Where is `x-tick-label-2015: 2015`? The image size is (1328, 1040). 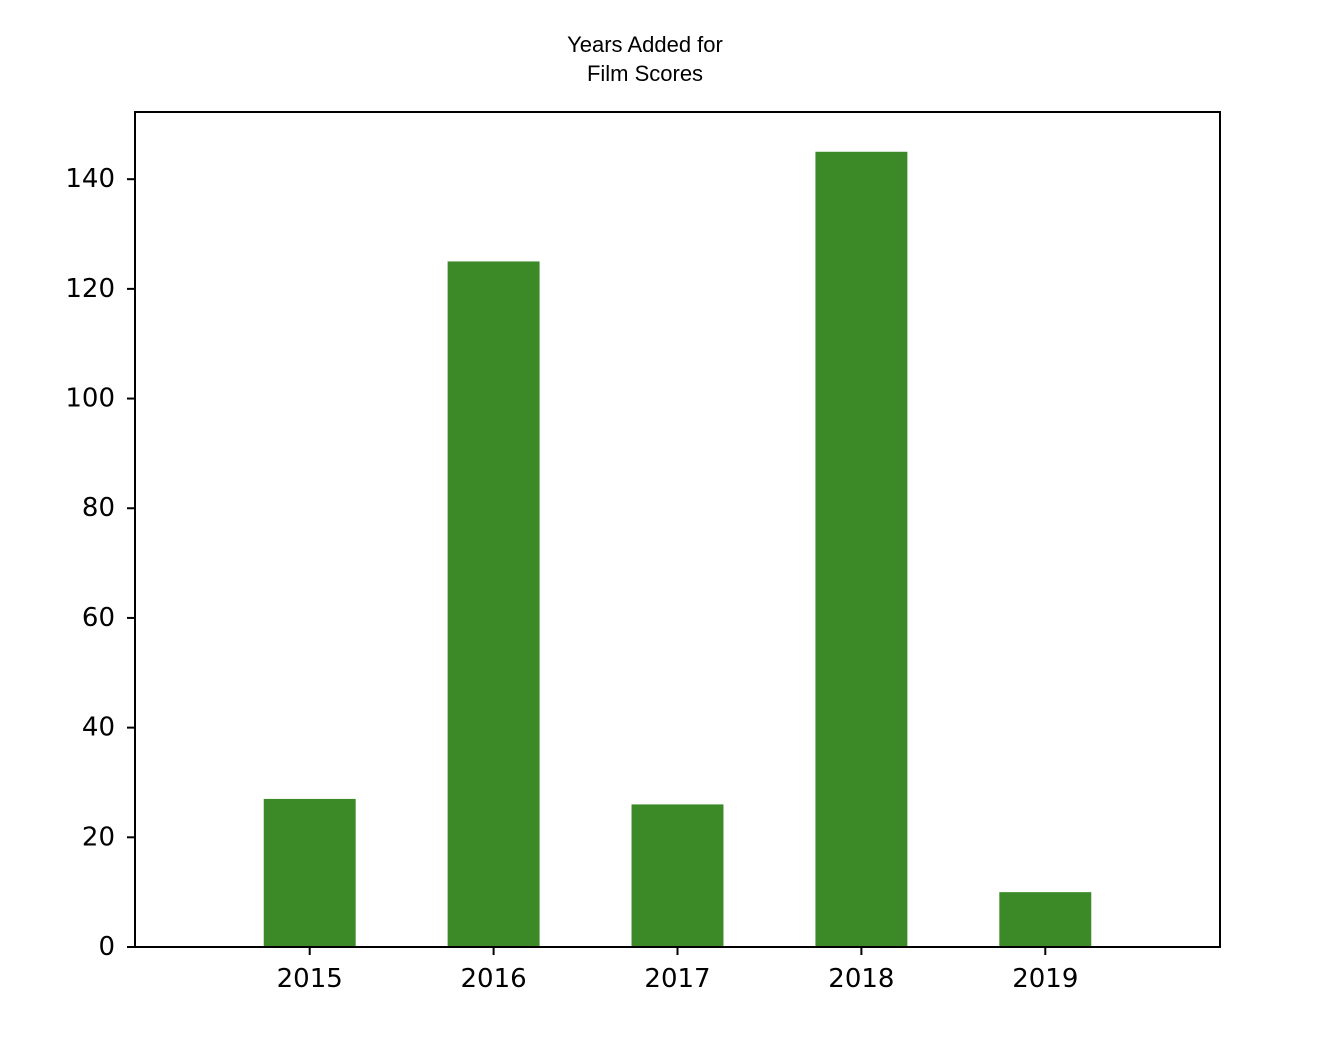
x-tick-label-2015: 2015 is located at coordinates (310, 979).